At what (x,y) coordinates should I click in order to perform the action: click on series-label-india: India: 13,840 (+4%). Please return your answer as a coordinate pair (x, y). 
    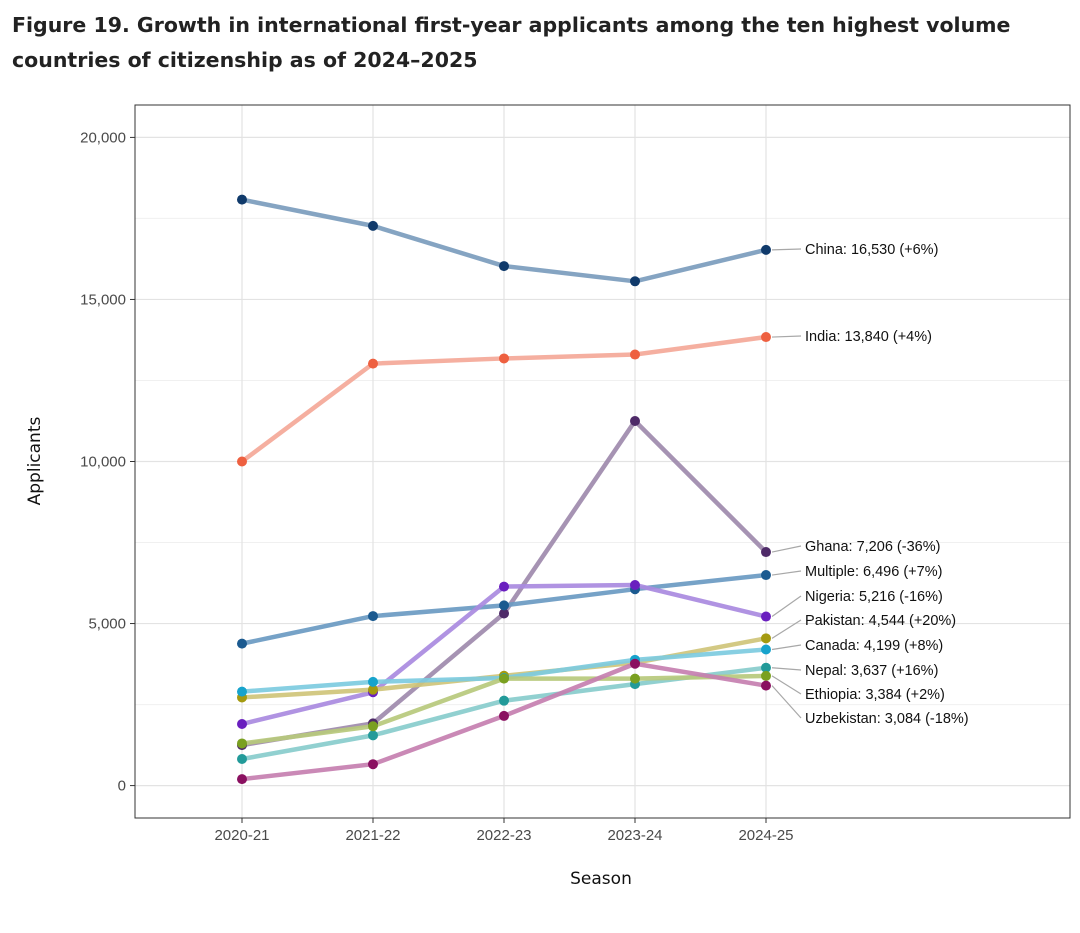
    Looking at the image, I should click on (868, 337).